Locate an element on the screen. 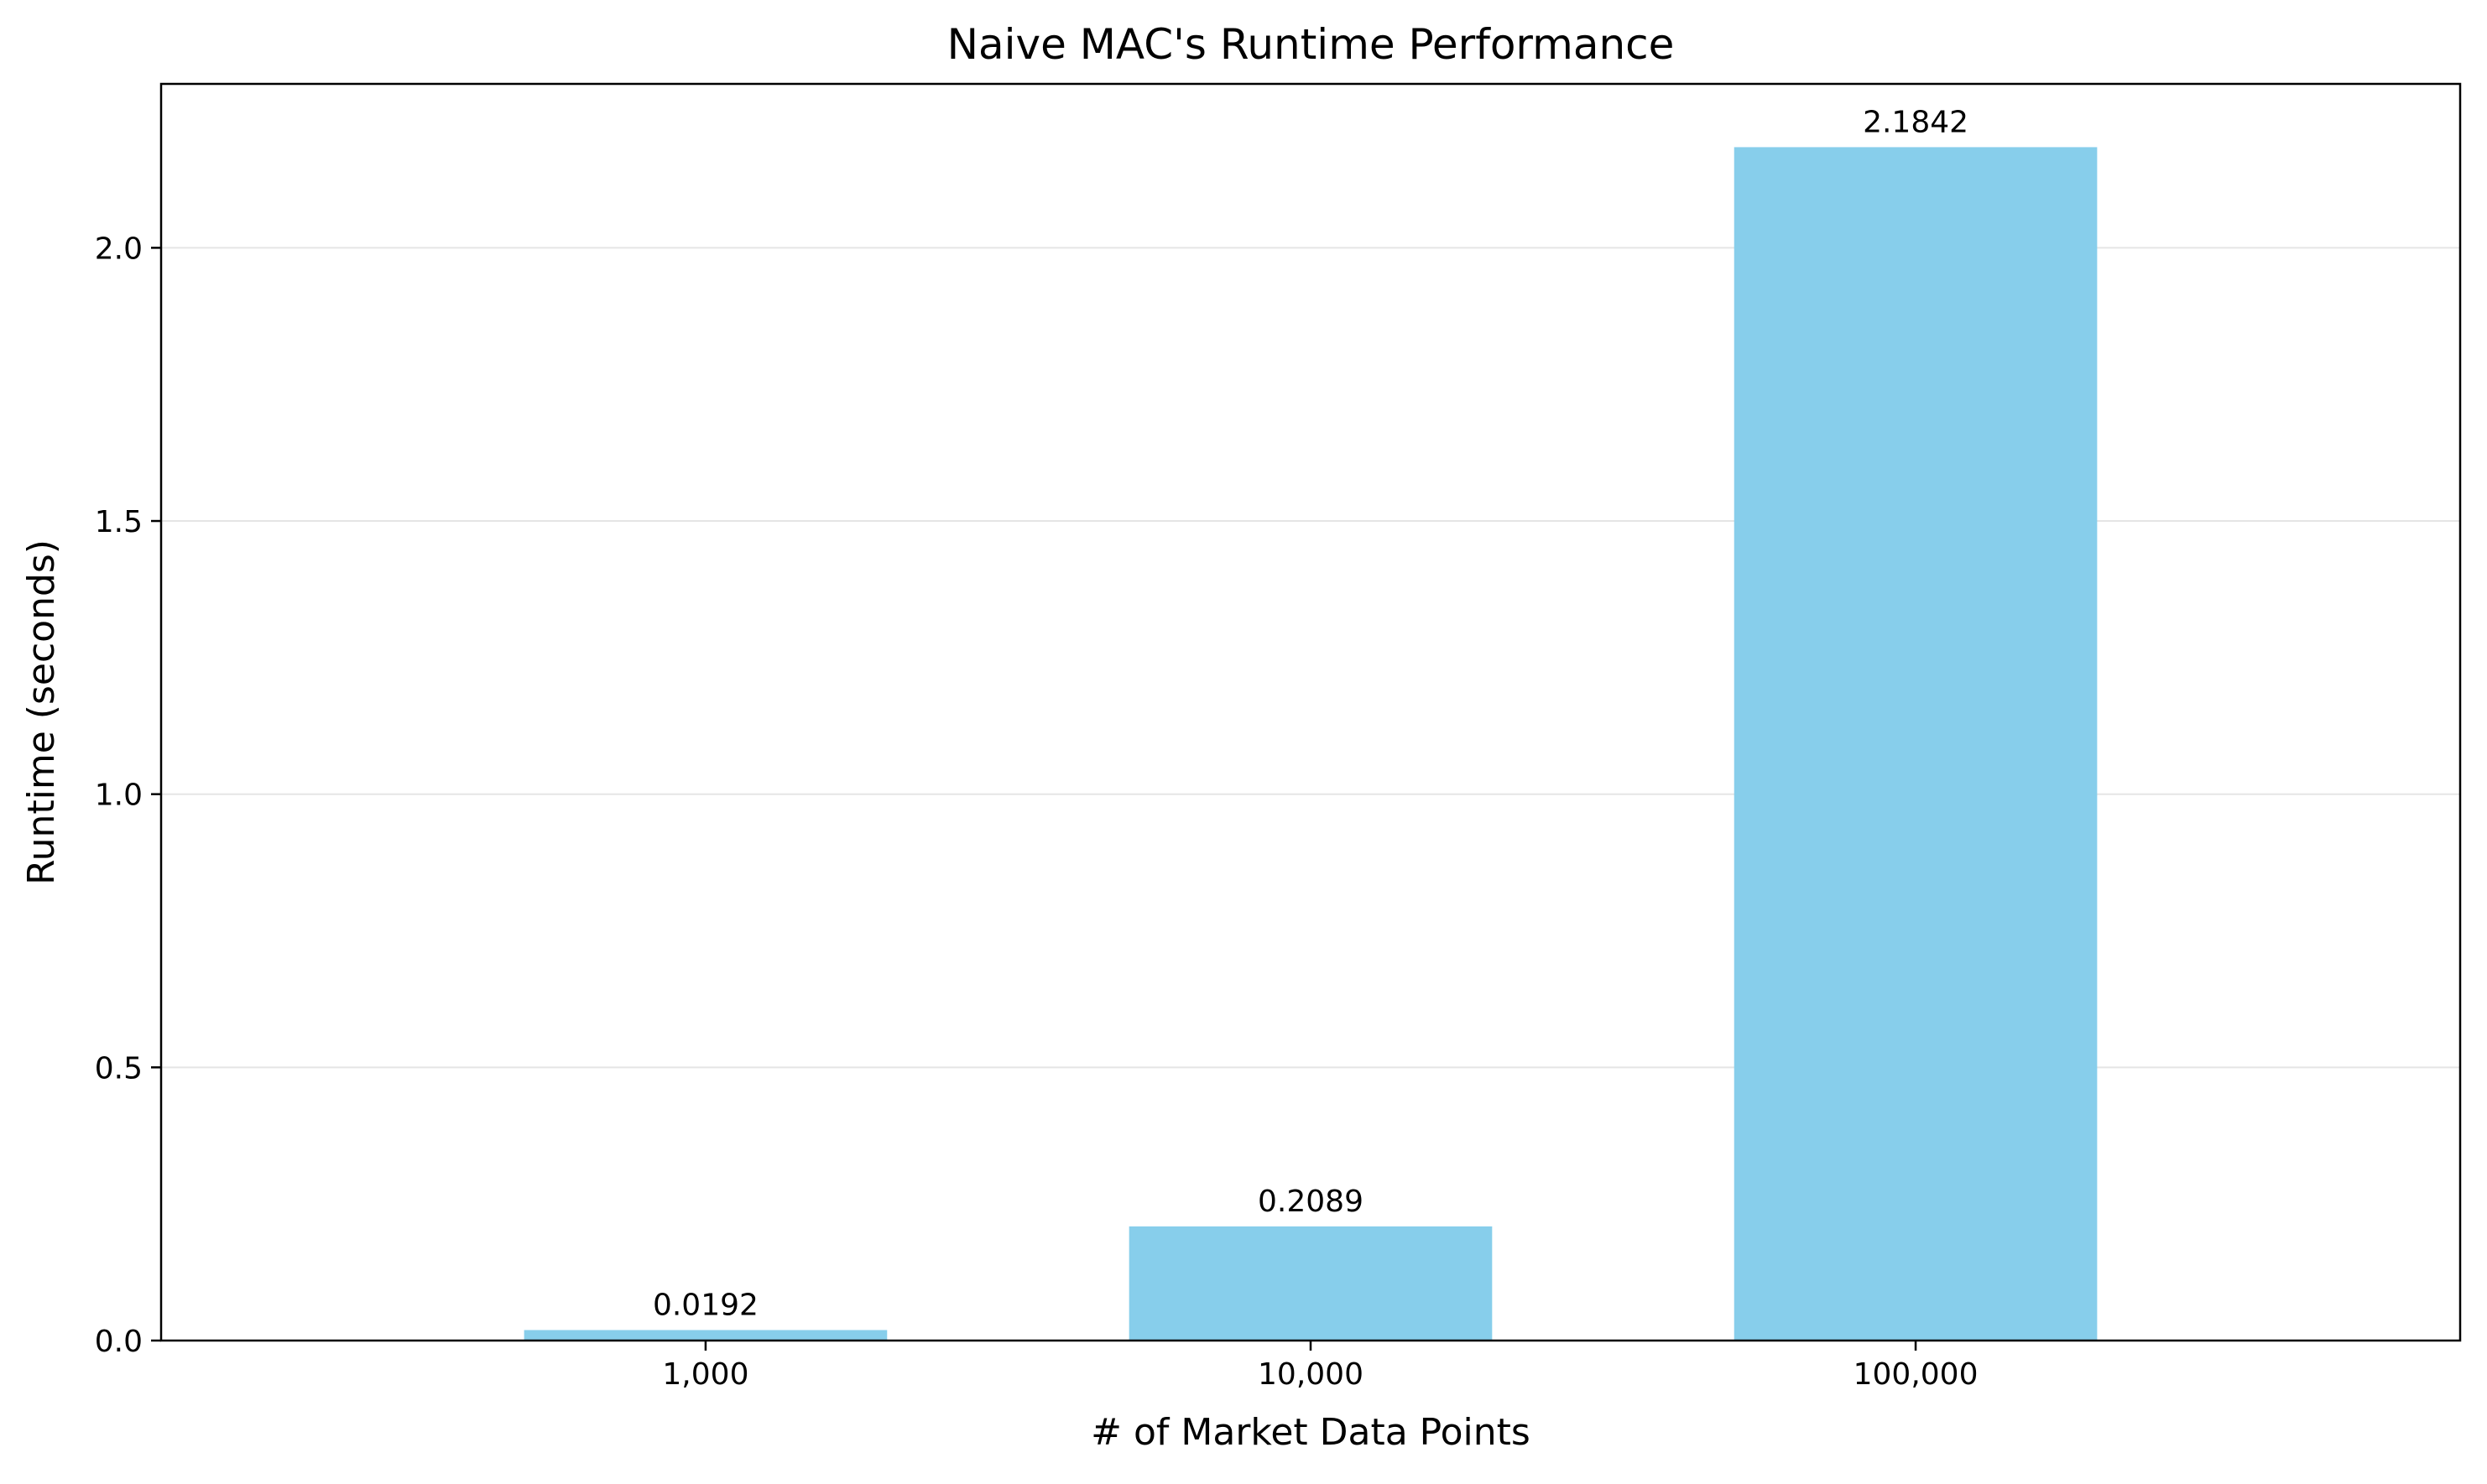  x-tick-label: 10,000 is located at coordinates (1310, 1374).